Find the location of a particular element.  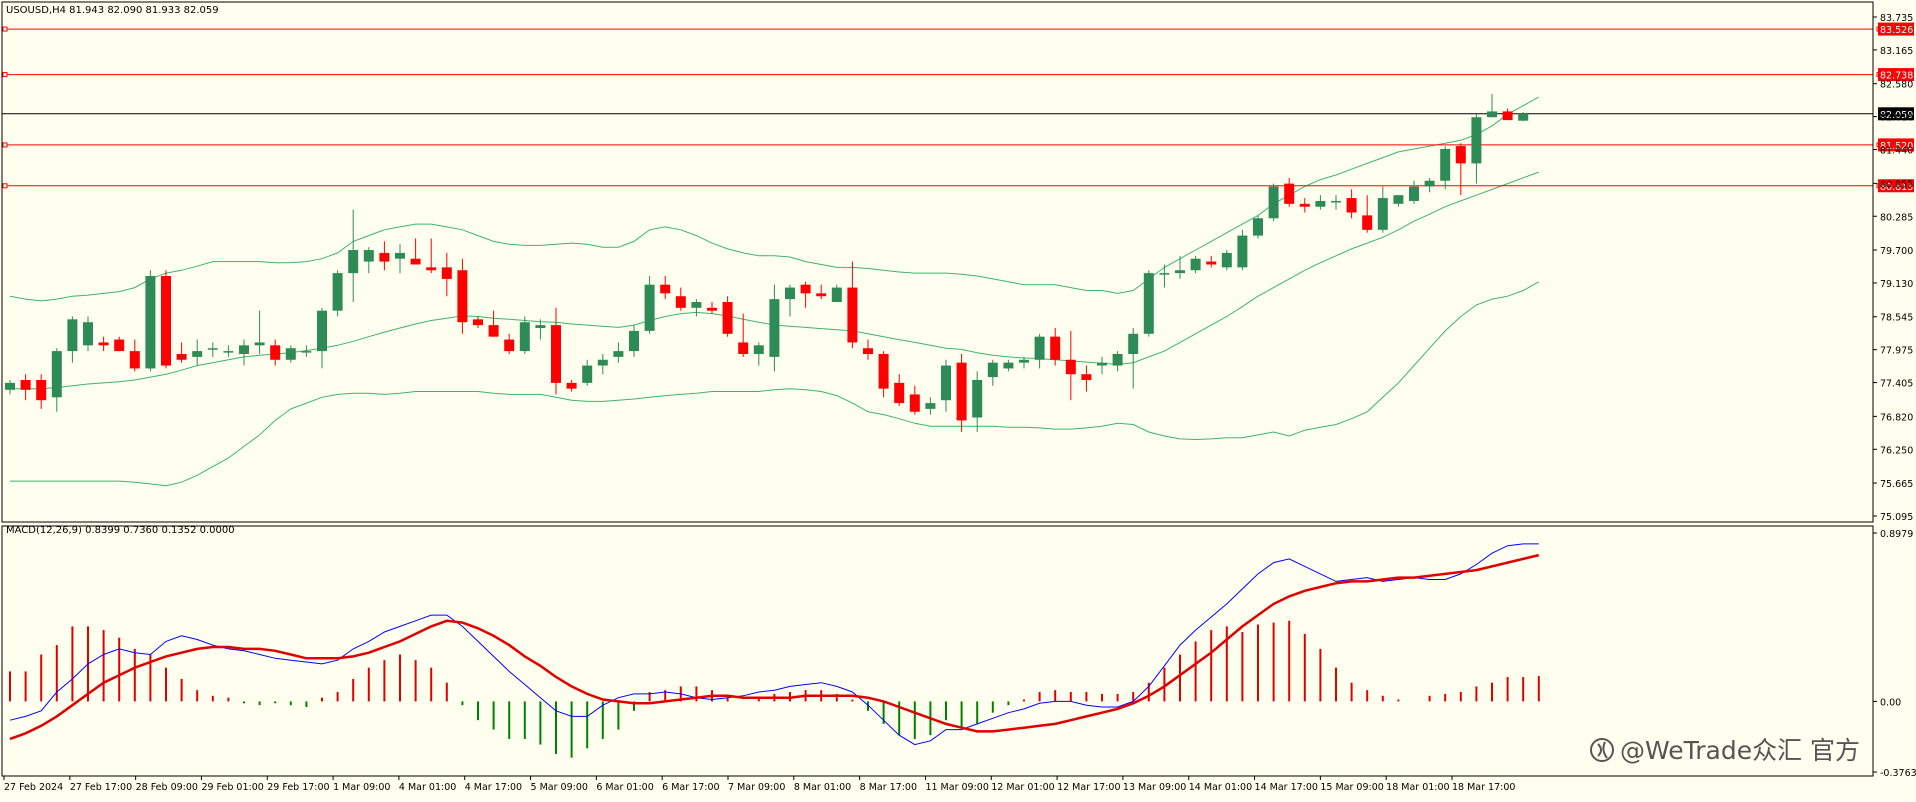

level-price-label: 83.526 is located at coordinates (1896, 30).